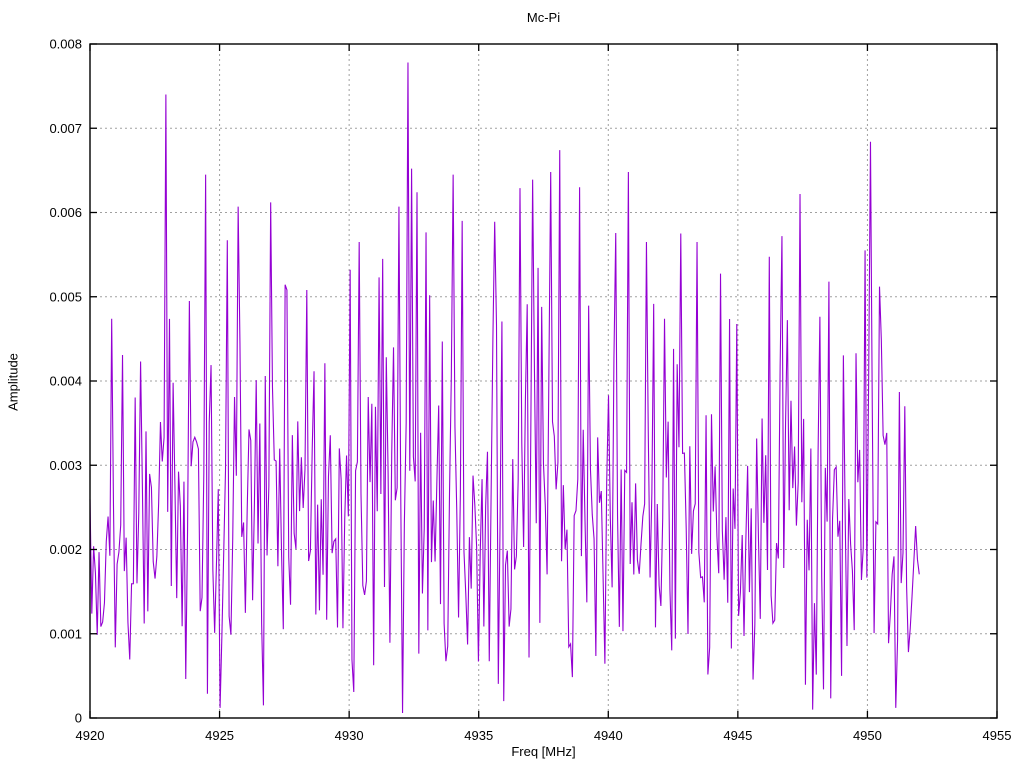 This screenshot has height=768, width=1024. Describe the element at coordinates (65, 296) in the screenshot. I see `y-tick-label: 0.005` at that location.